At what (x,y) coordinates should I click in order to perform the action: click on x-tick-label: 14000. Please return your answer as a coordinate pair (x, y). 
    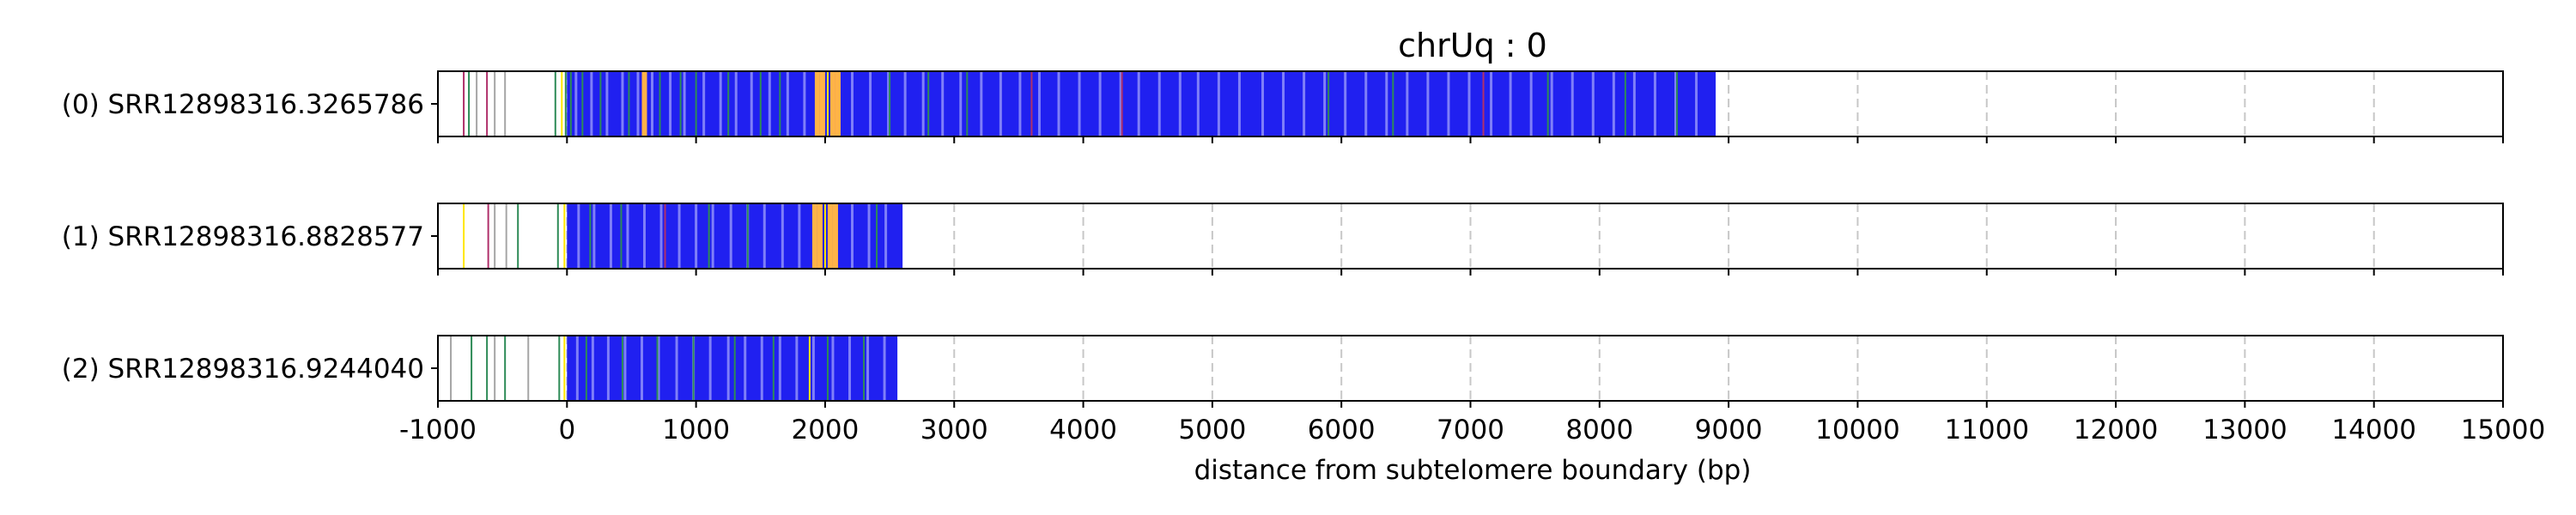
    Looking at the image, I should click on (2374, 430).